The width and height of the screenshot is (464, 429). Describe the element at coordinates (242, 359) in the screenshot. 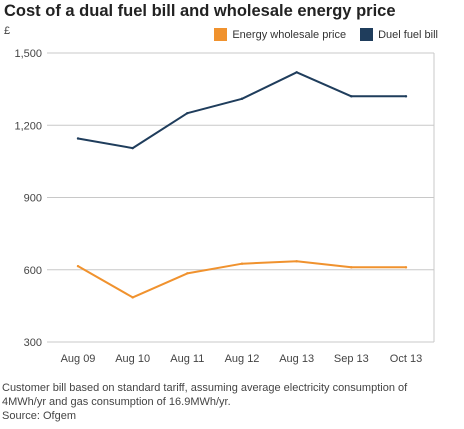

I see `x-tick-label: Aug 12` at that location.